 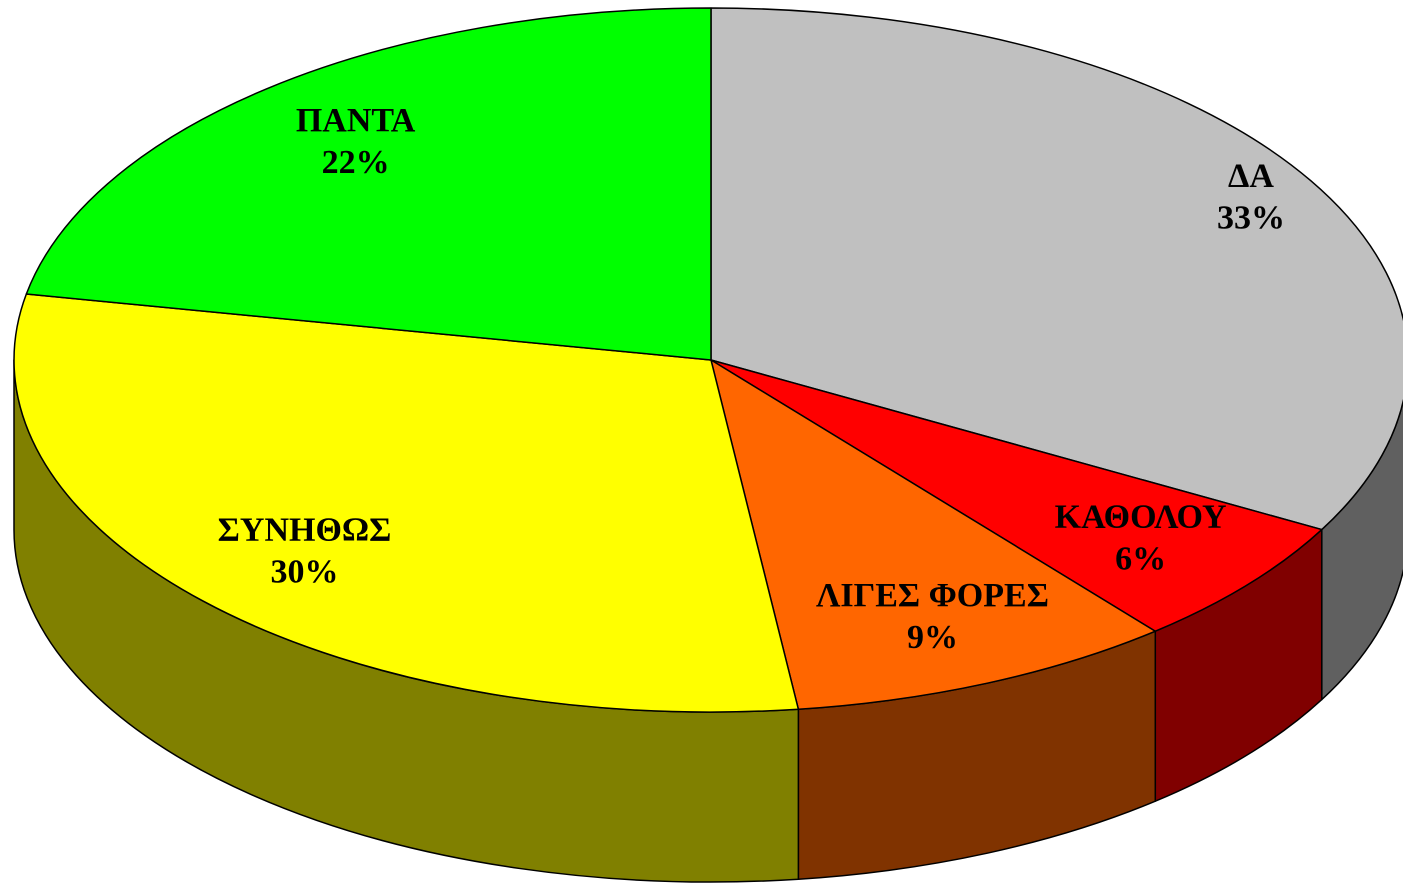 What do you see at coordinates (356, 120) in the screenshot?
I see `slice-label: ΠΑΝΤΑ` at bounding box center [356, 120].